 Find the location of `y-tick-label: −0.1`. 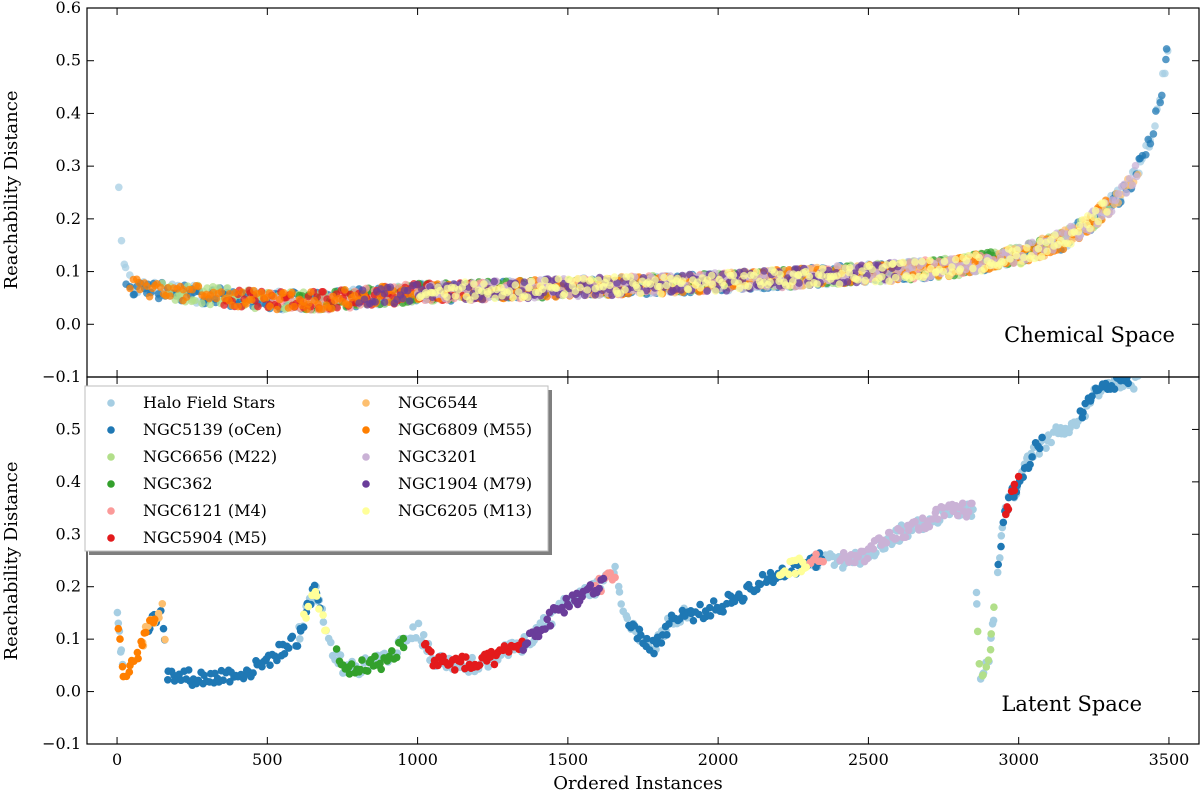

y-tick-label: −0.1 is located at coordinates (61, 743).